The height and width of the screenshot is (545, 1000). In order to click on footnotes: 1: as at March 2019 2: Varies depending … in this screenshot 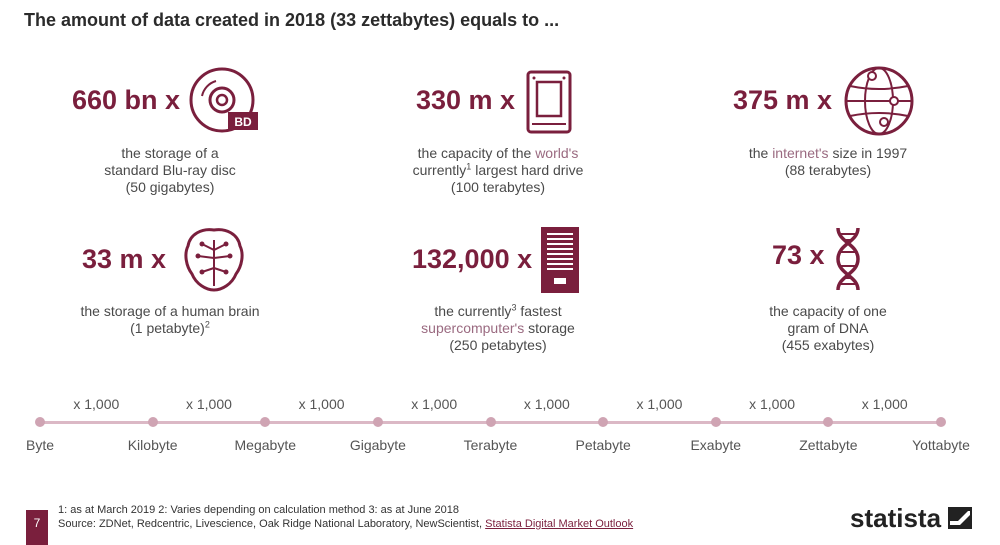, I will do `click(258, 510)`.